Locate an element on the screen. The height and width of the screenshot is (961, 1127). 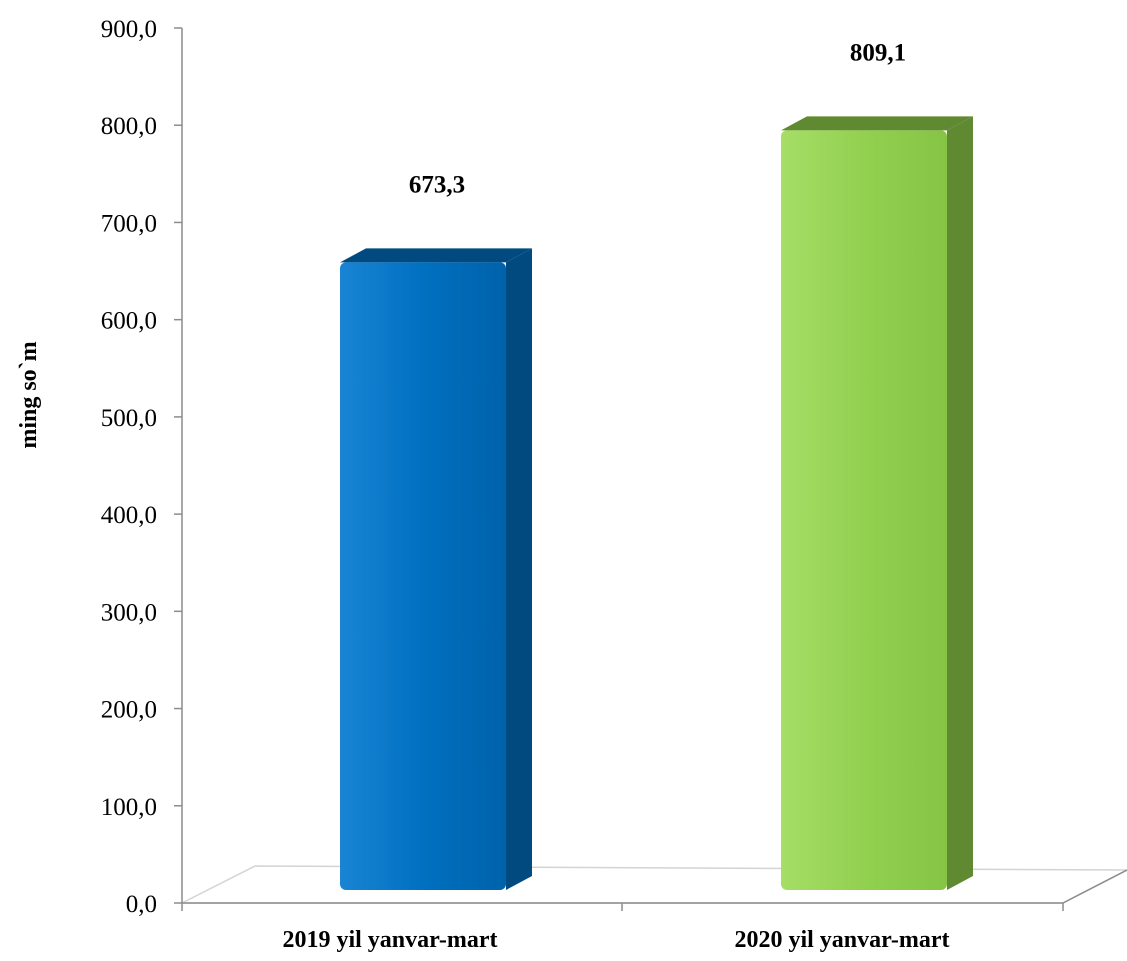
y-tick-label: 200,0 is located at coordinates (129, 710).